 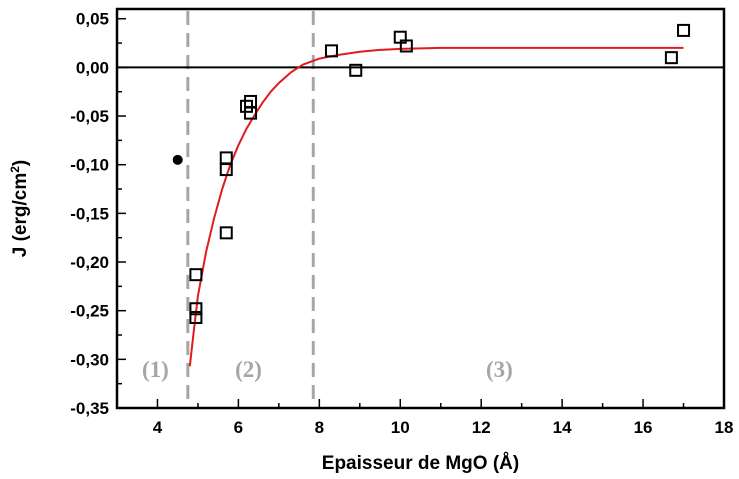 What do you see at coordinates (319, 427) in the screenshot?
I see `x-tick-label: 8` at bounding box center [319, 427].